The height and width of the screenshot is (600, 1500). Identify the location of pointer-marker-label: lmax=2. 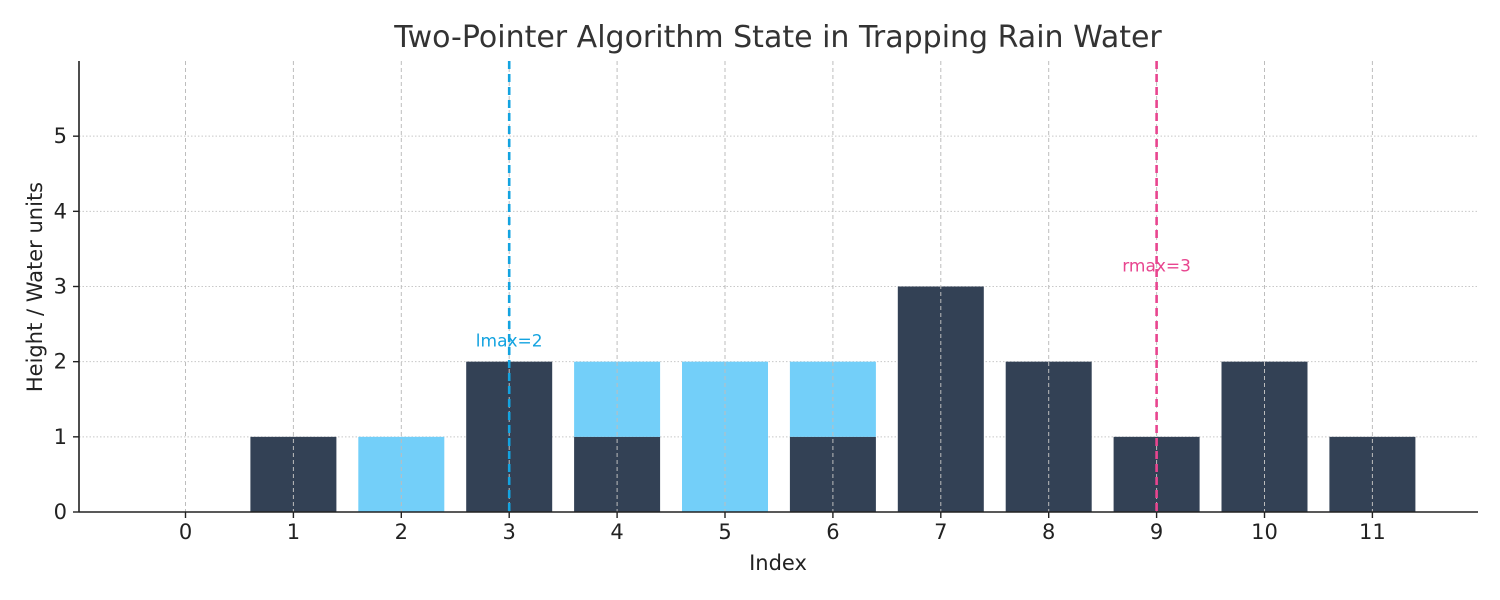
(509, 342).